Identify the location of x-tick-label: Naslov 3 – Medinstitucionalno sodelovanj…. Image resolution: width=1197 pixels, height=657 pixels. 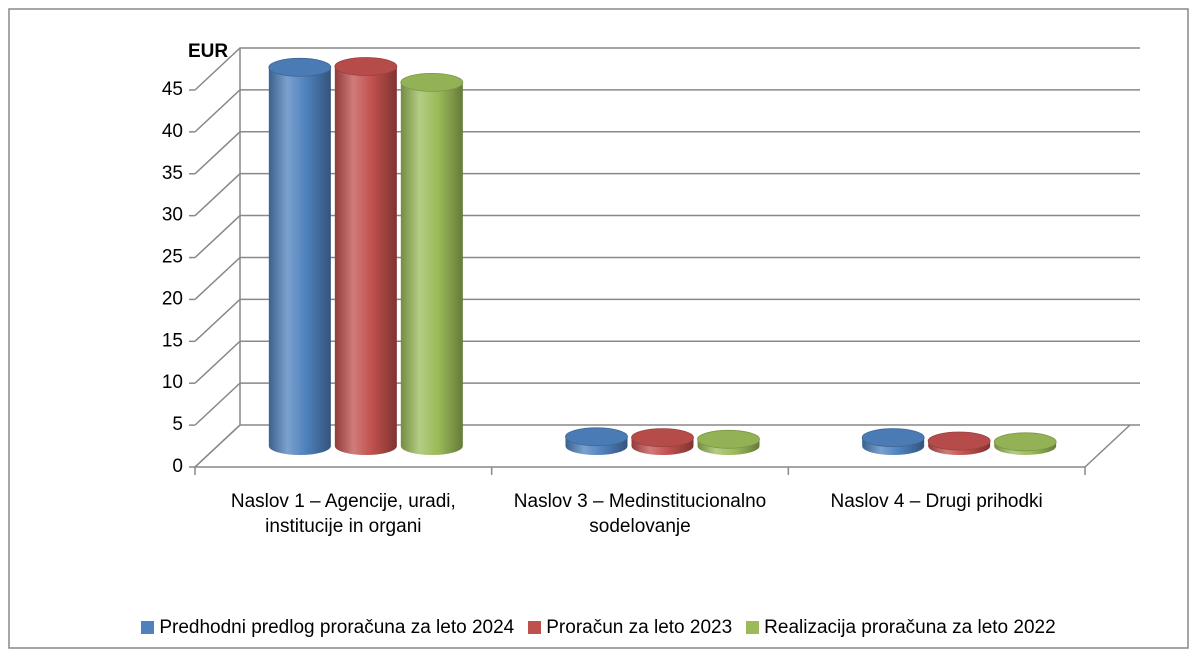
(640, 514).